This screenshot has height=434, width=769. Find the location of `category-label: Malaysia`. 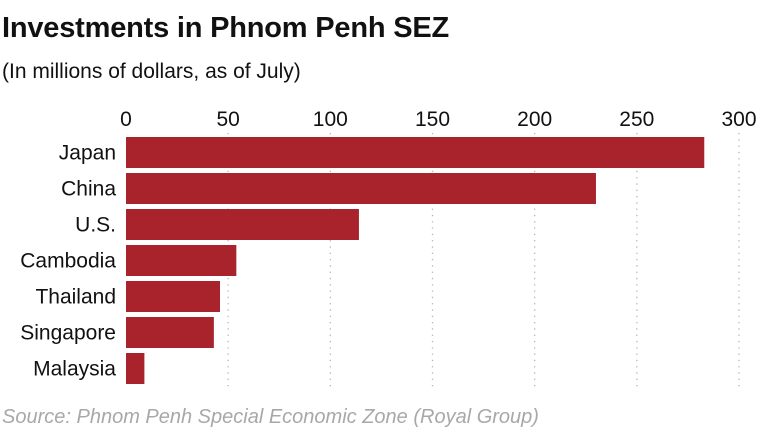

category-label: Malaysia is located at coordinates (74, 369).